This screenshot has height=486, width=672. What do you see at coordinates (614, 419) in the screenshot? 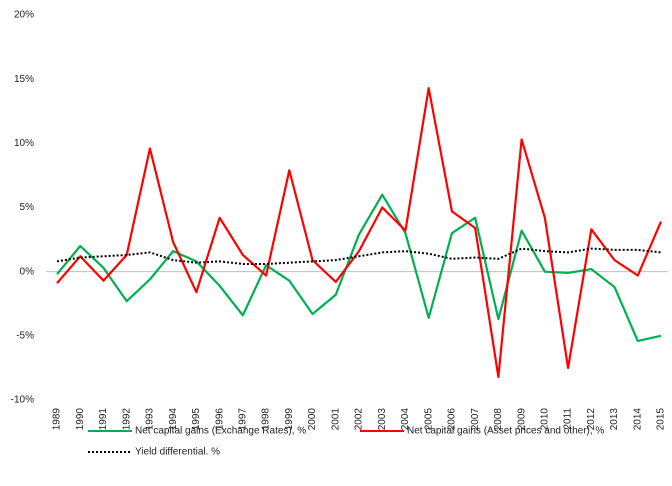
I see `x-tick-label: 2013` at bounding box center [614, 419].